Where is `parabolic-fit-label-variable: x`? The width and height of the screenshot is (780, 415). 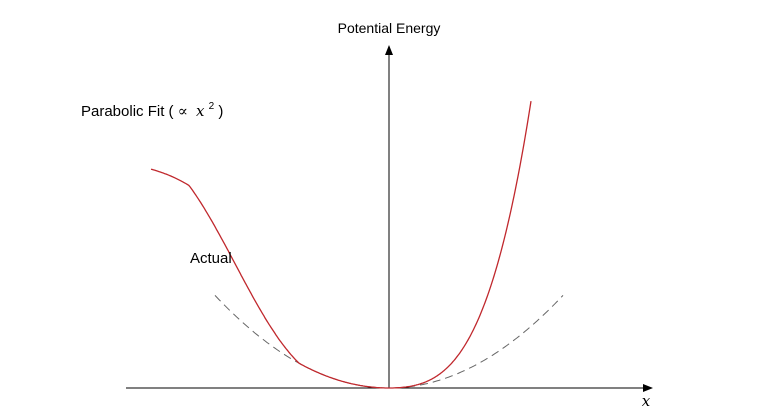
parabolic-fit-label-variable: x is located at coordinates (200, 111).